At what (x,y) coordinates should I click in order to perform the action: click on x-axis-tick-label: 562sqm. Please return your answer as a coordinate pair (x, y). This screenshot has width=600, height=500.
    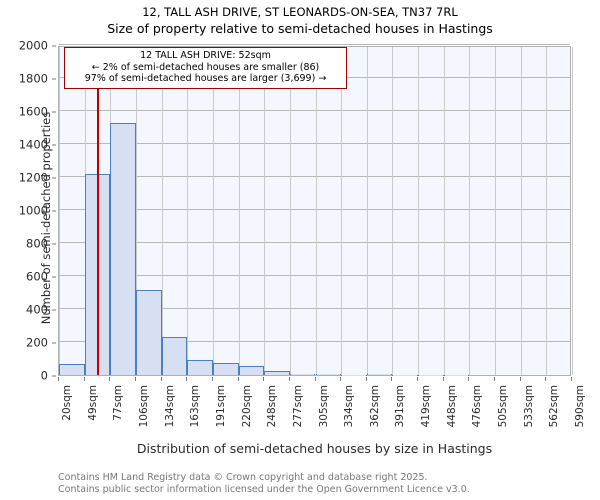
    Looking at the image, I should click on (554, 406).